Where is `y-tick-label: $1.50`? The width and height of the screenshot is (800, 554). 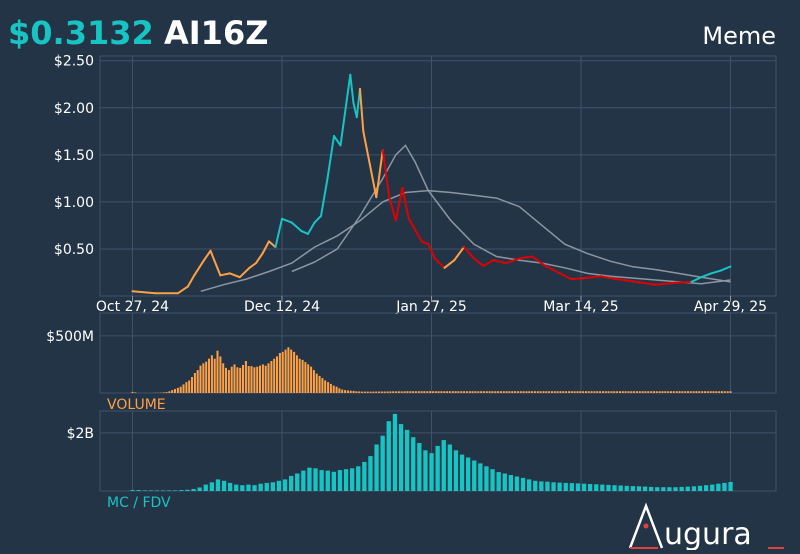
y-tick-label: $1.50 is located at coordinates (74, 156).